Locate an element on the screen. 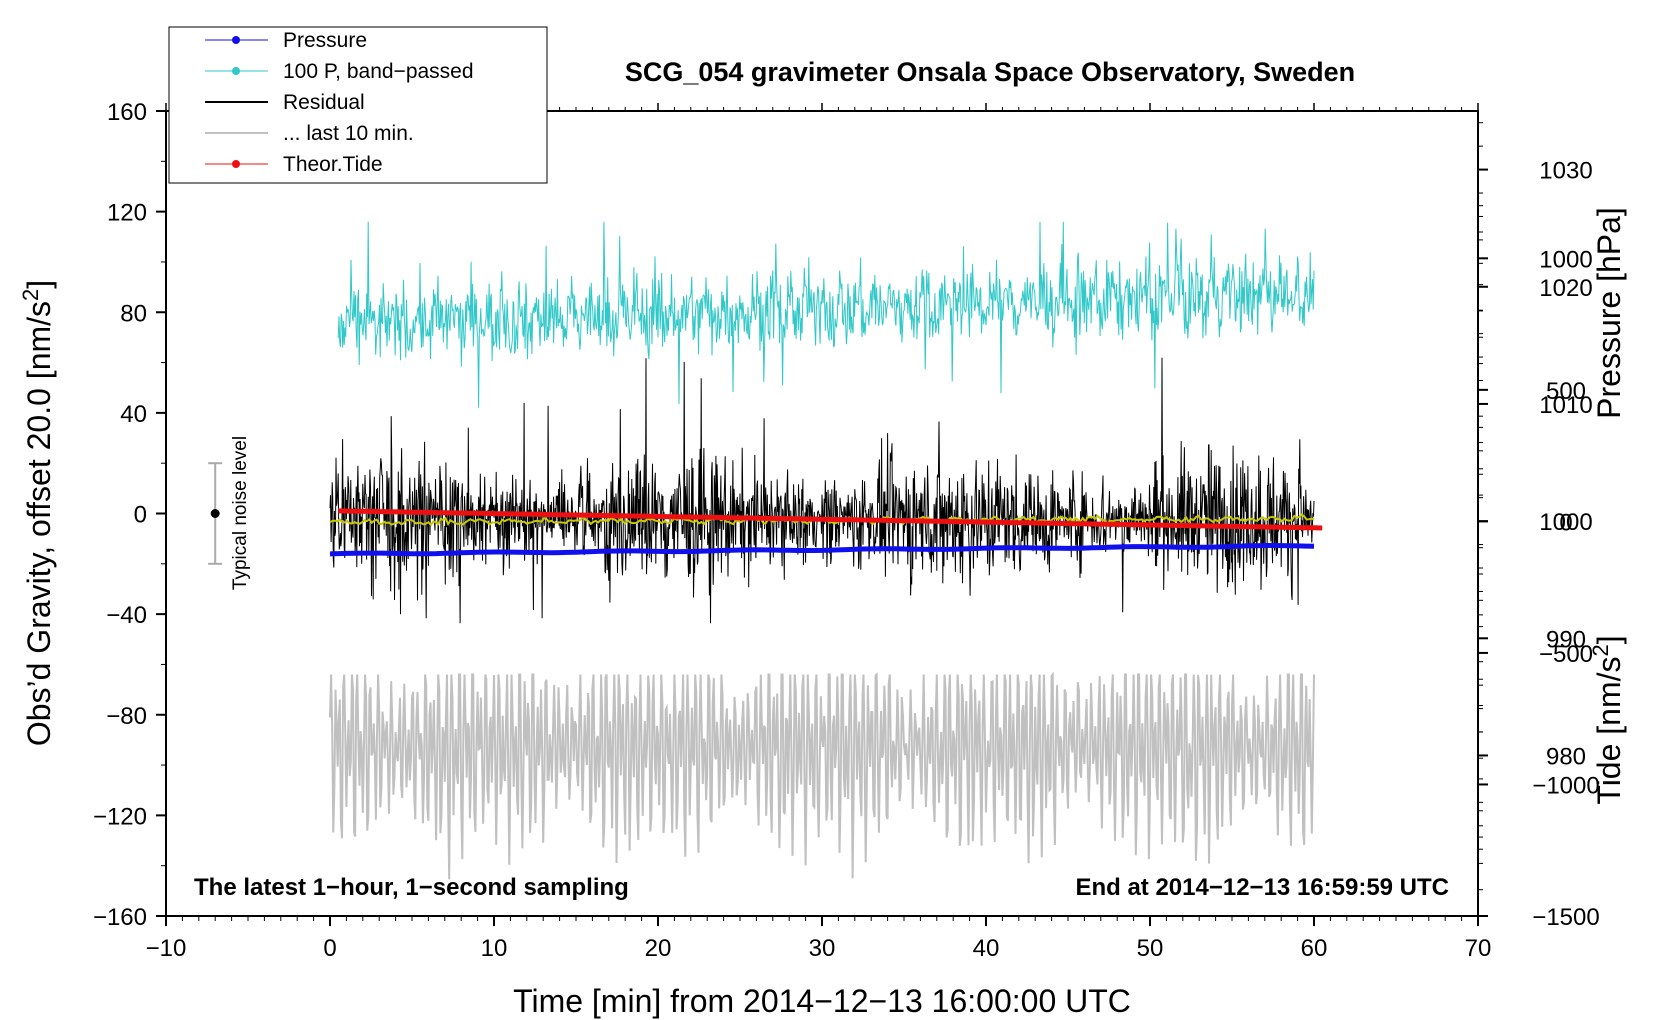  y-tick-label: −120 is located at coordinates (120, 816).